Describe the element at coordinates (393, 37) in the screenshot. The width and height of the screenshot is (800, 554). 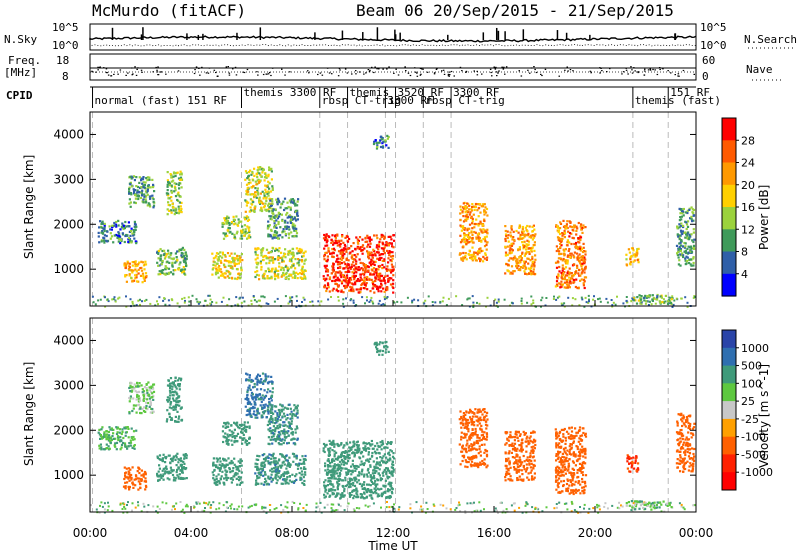
I see `noise-strip` at that location.